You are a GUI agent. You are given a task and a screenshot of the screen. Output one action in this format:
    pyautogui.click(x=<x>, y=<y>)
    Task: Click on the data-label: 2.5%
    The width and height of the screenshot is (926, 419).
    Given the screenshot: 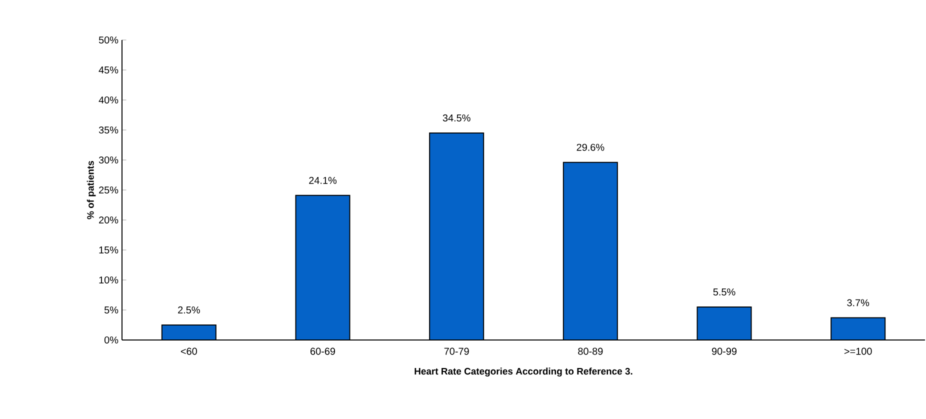 What is the action you would take?
    pyautogui.click(x=189, y=310)
    